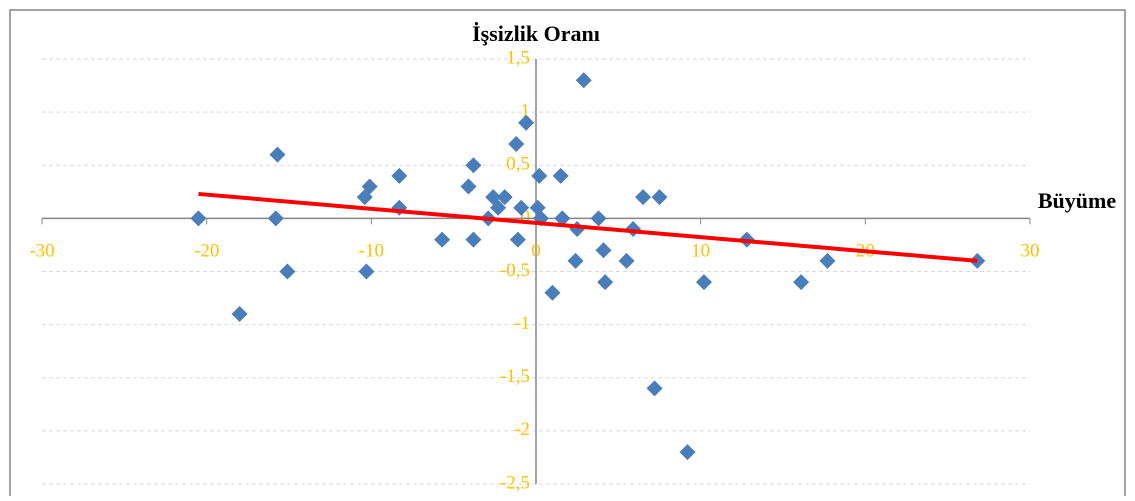 The image size is (1135, 501). What do you see at coordinates (518, 164) in the screenshot?
I see `y-tick-label: 0,5` at bounding box center [518, 164].